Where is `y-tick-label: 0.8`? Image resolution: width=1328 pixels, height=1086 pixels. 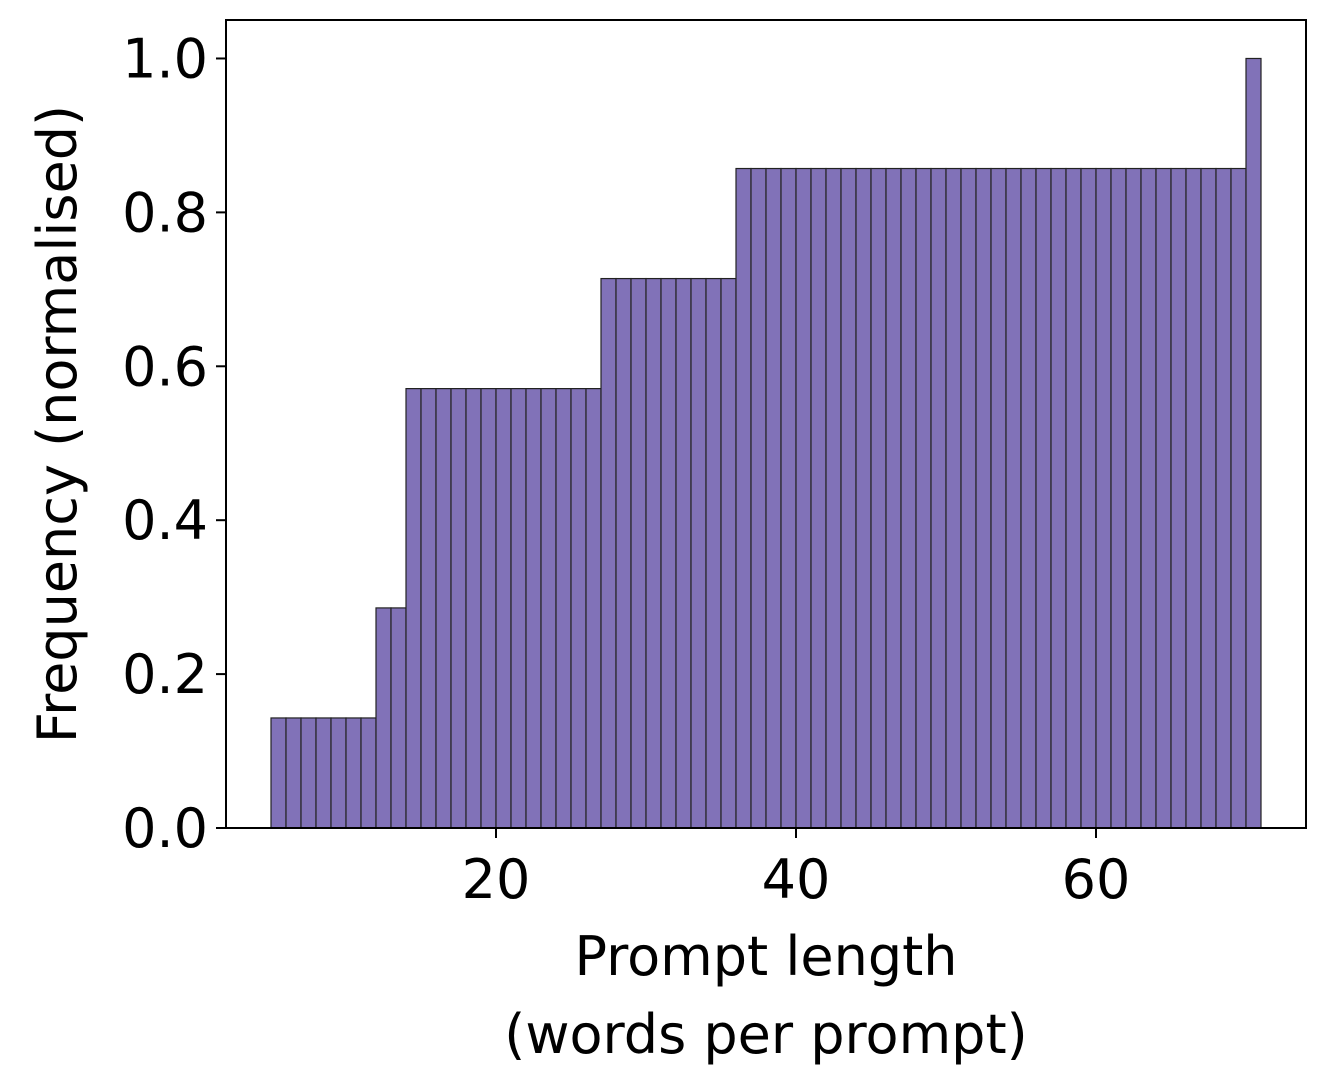 y-tick-label: 0.8 is located at coordinates (165, 212).